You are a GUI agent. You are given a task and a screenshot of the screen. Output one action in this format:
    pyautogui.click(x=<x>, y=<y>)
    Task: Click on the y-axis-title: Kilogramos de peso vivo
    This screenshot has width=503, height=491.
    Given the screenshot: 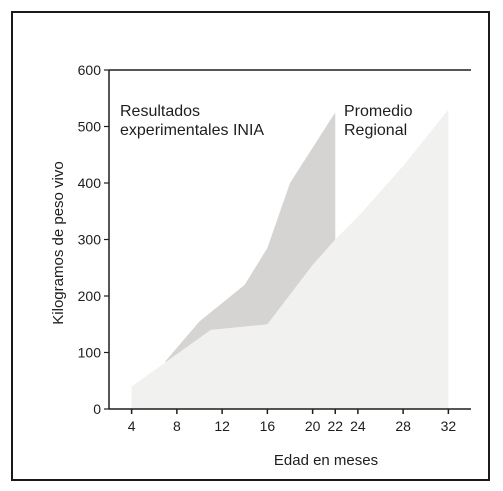 What is the action you would take?
    pyautogui.click(x=58, y=242)
    